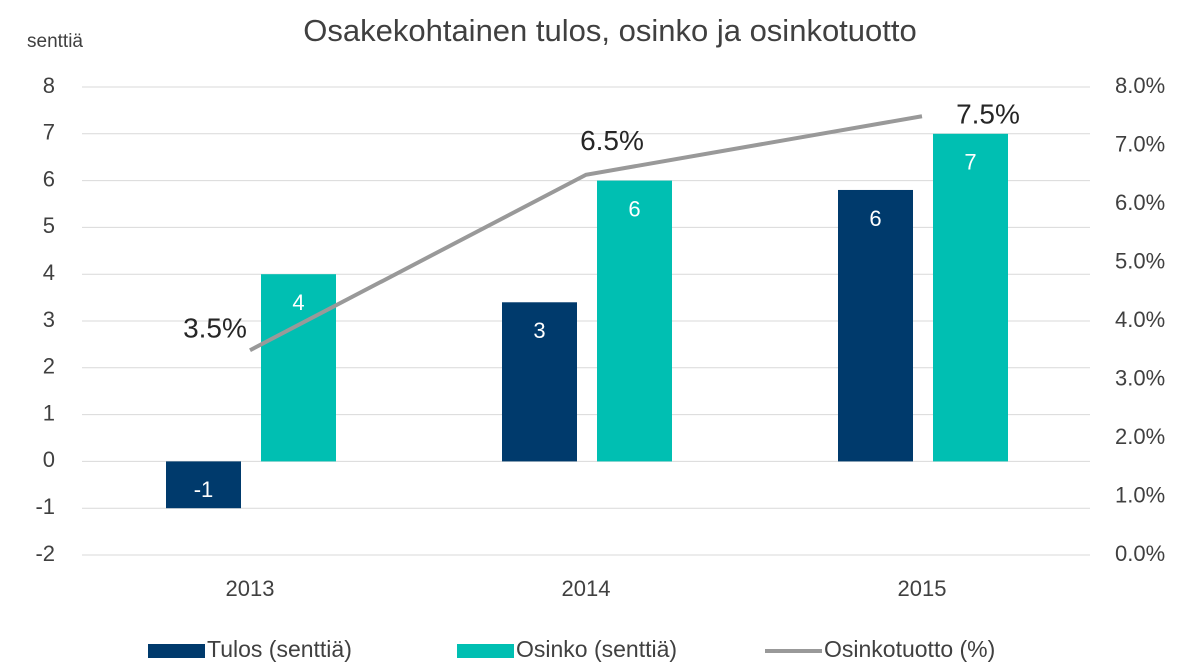 The height and width of the screenshot is (668, 1195). What do you see at coordinates (1140, 85) in the screenshot?
I see `y2-tick-label: 8.0%` at bounding box center [1140, 85].